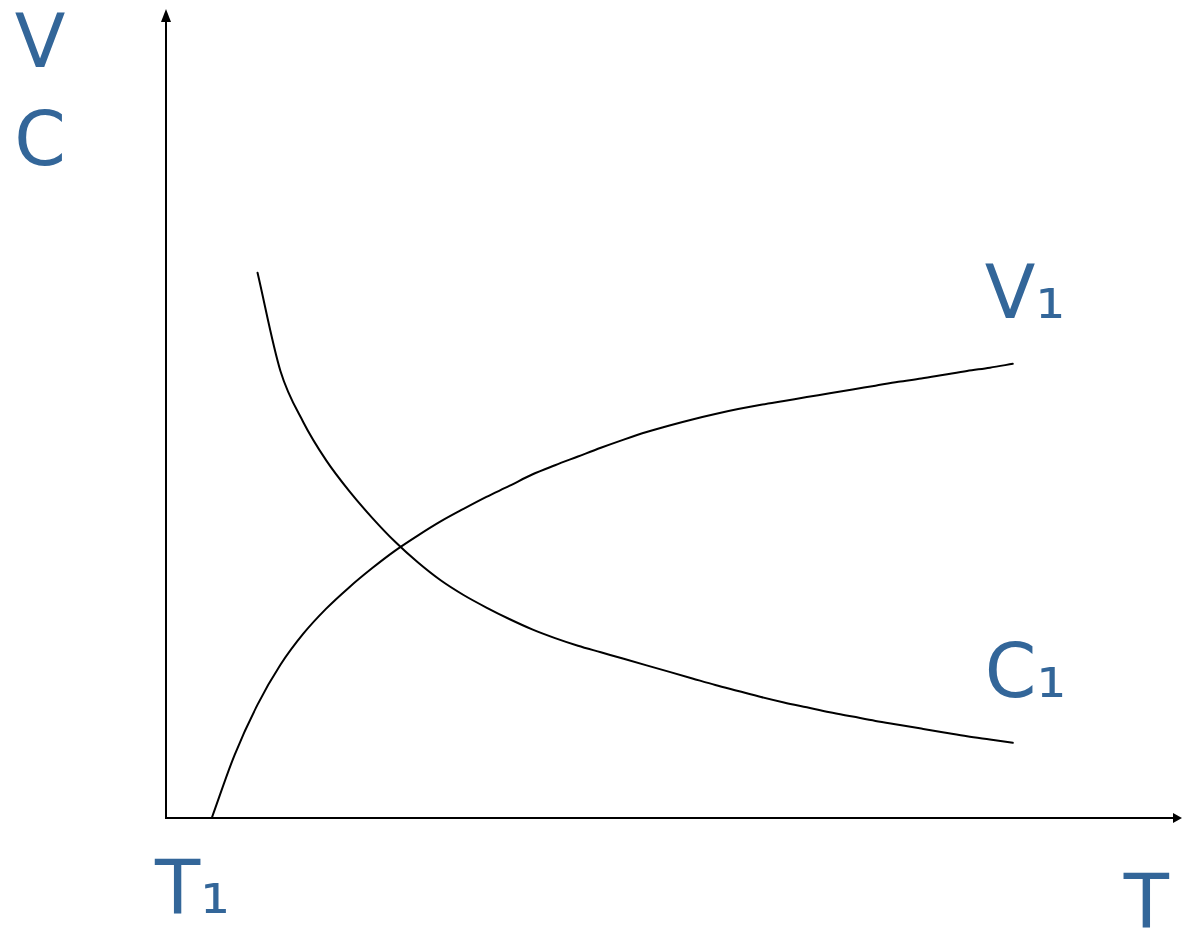  I want to click on text: T₁, so click(192, 887).